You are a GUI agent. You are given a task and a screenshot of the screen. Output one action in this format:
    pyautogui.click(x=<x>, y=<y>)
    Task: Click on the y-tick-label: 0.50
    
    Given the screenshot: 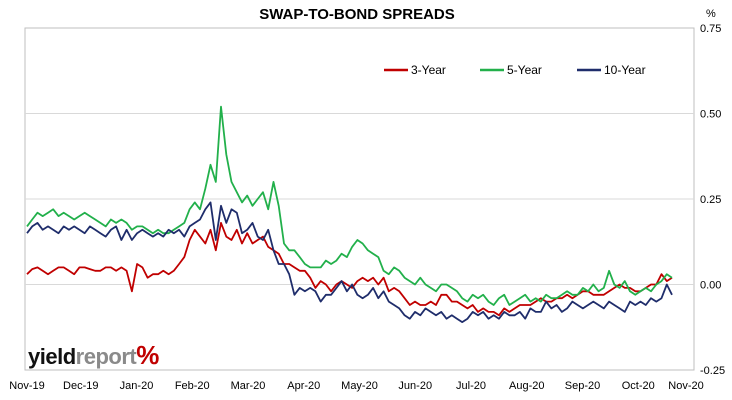 What is the action you would take?
    pyautogui.click(x=710, y=115)
    